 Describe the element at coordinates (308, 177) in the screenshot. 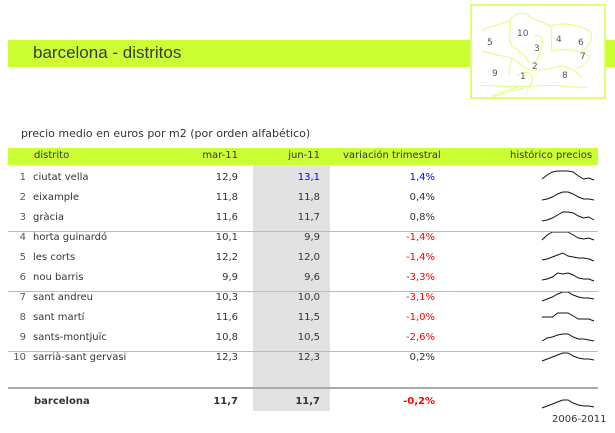

I see `price-jun: 13,1` at that location.